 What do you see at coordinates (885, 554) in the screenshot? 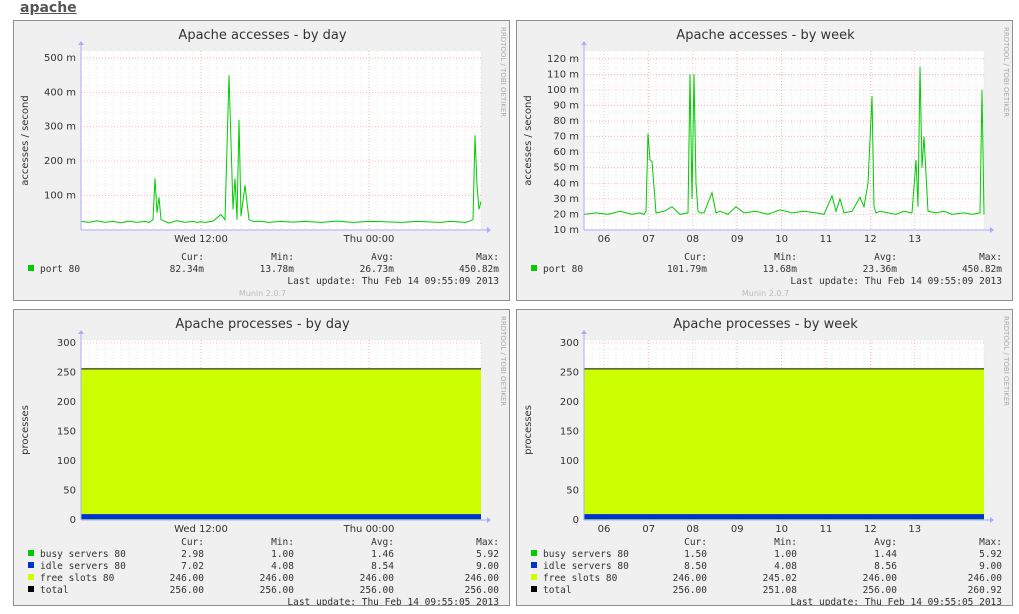
I see `stat-avg: 1.44` at bounding box center [885, 554].